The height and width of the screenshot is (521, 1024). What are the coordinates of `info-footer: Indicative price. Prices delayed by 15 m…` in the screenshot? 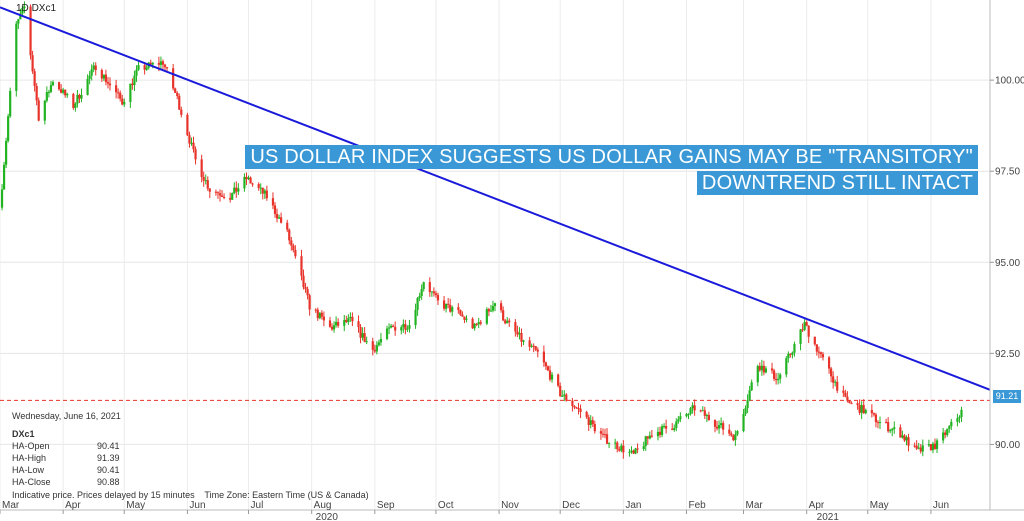 It's located at (190, 495).